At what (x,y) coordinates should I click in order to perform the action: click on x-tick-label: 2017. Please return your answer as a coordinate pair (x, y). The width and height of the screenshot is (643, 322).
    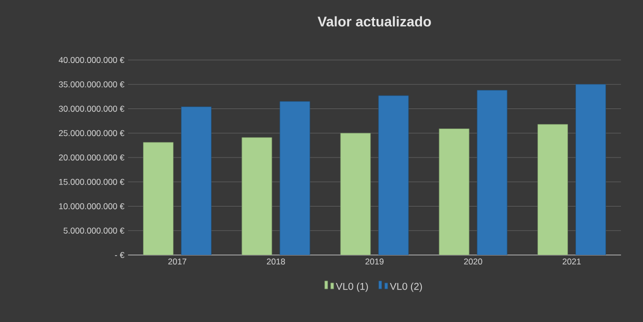
    Looking at the image, I should click on (177, 261).